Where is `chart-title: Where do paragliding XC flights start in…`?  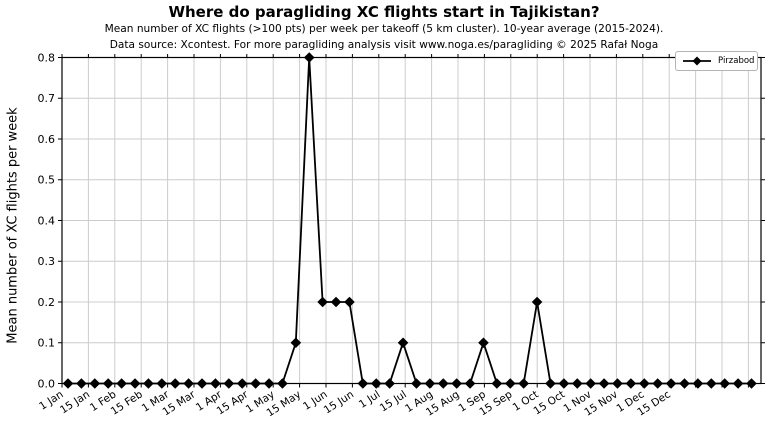 chart-title: Where do paragliding XC flights start in… is located at coordinates (384, 12).